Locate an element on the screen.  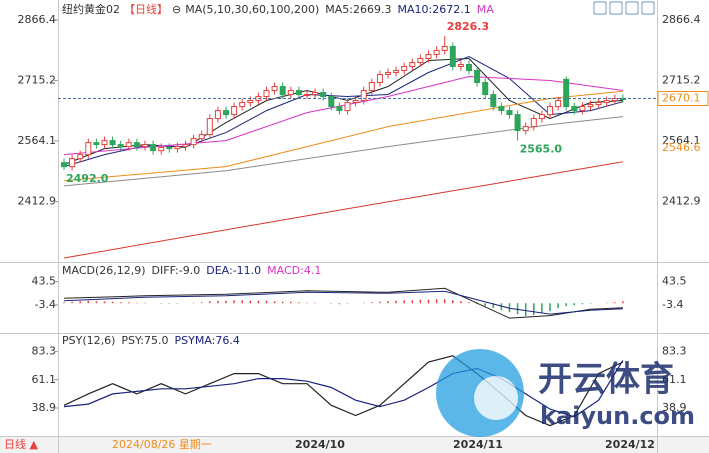
legend-label: PSYMA:76.4 is located at coordinates (207, 340).